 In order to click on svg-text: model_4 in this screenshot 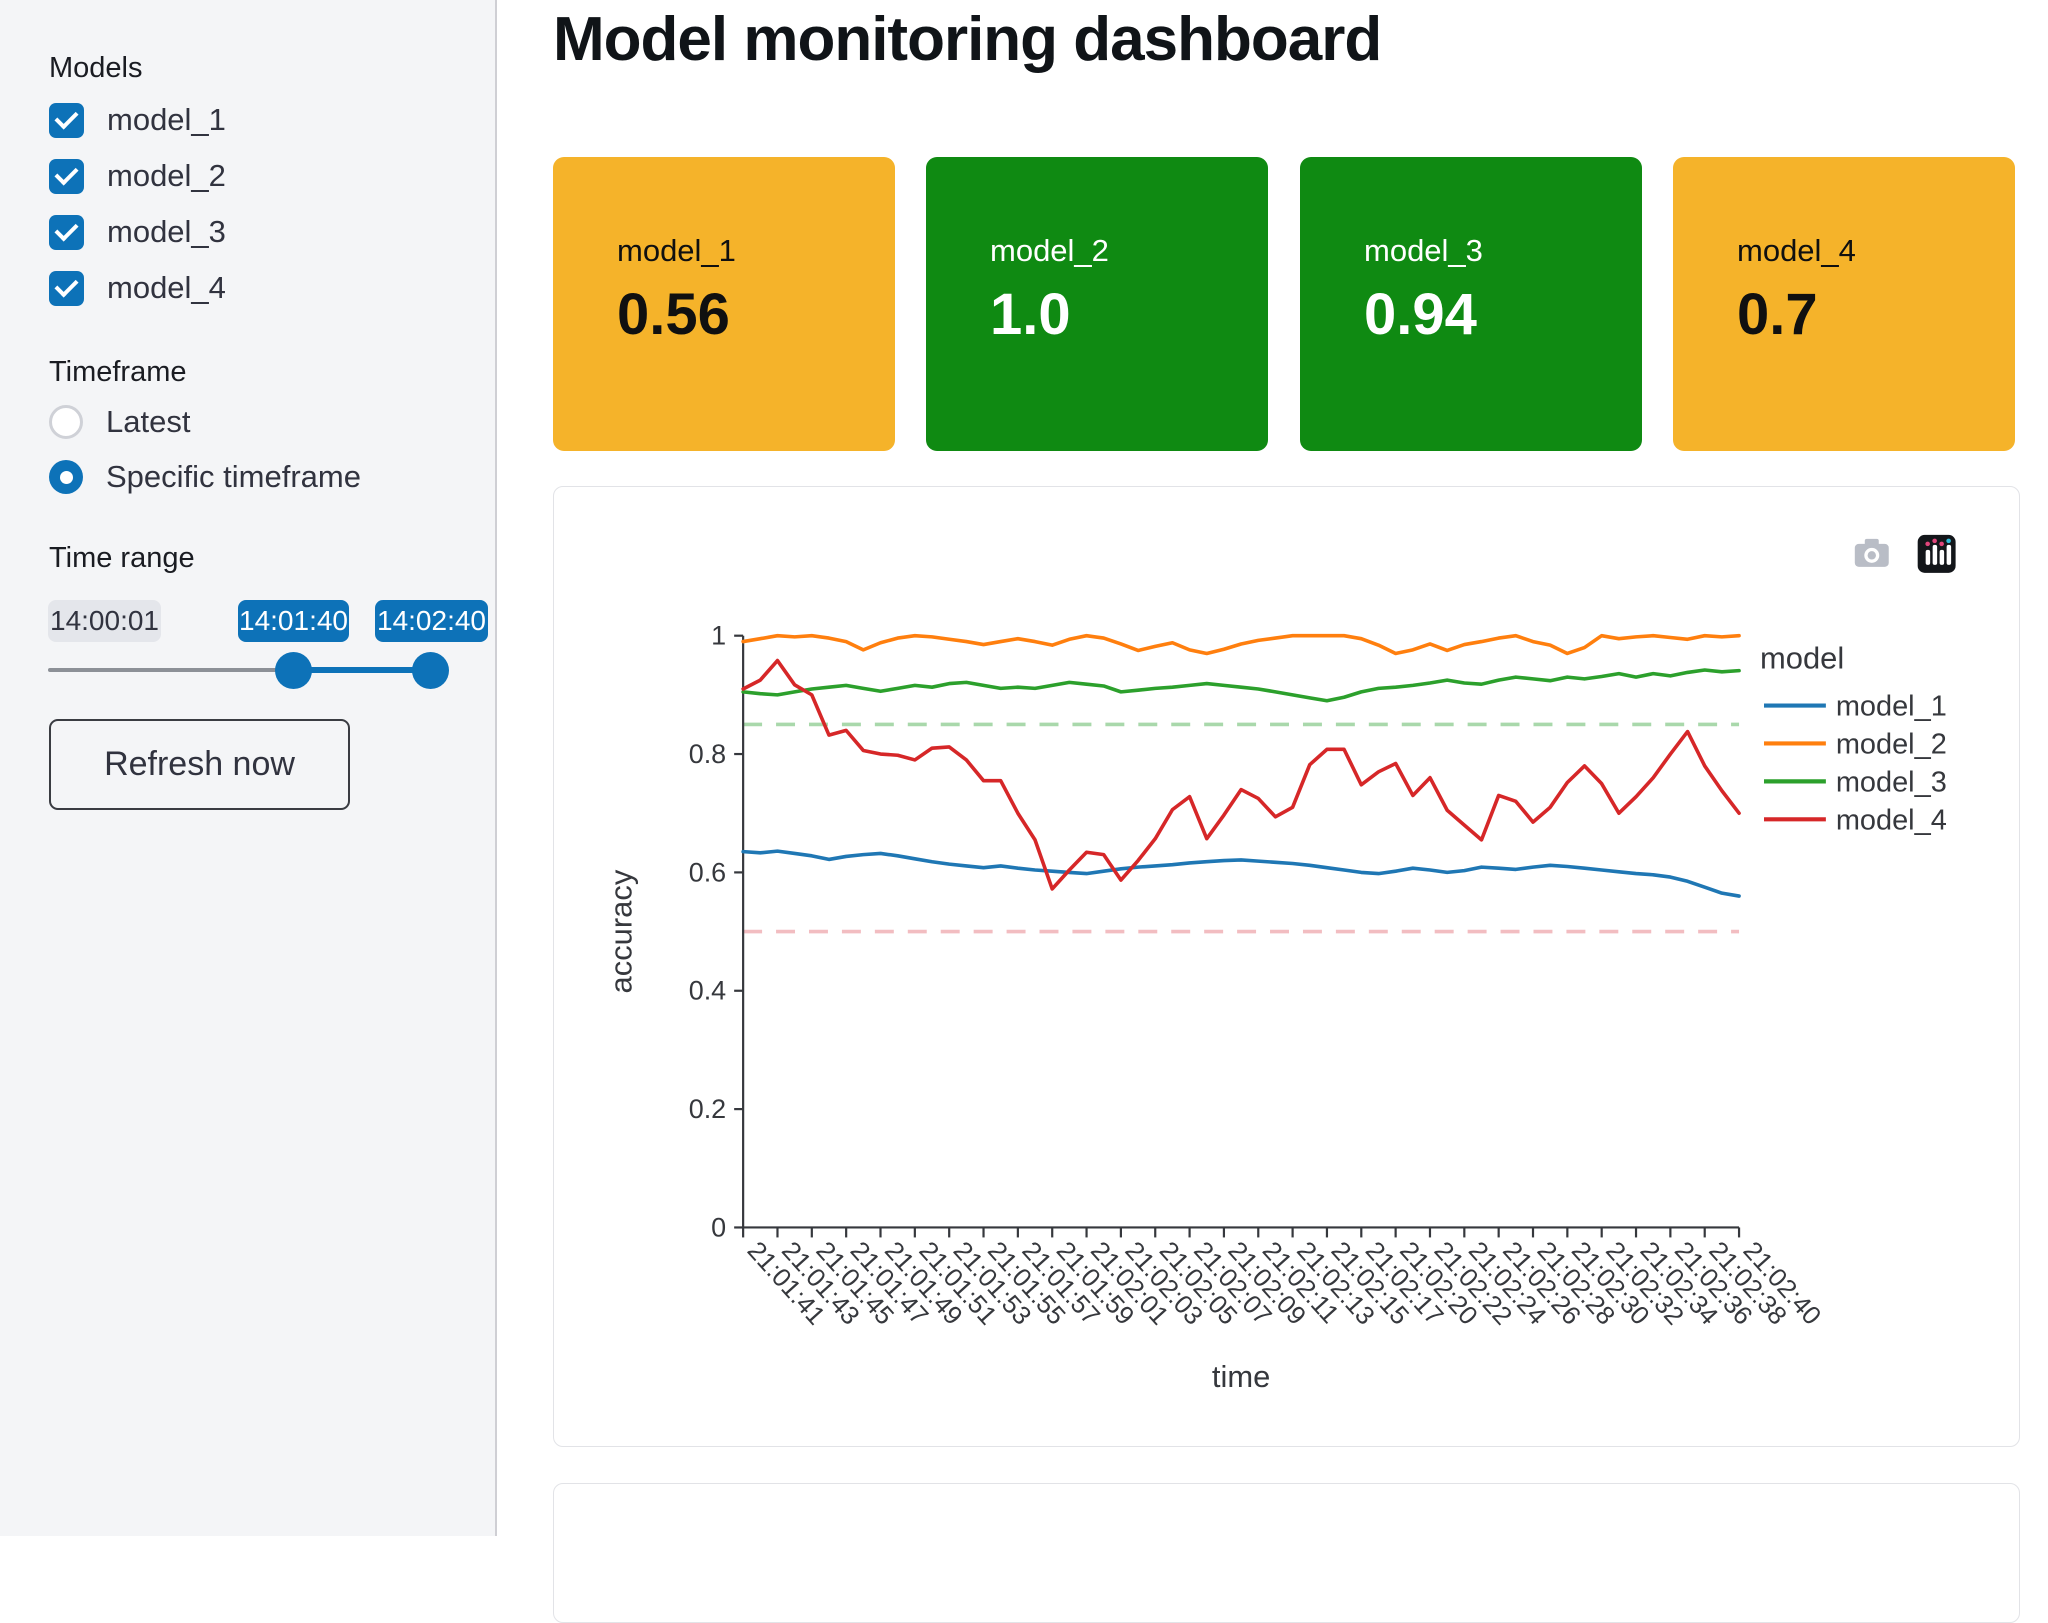, I will do `click(1891, 820)`.